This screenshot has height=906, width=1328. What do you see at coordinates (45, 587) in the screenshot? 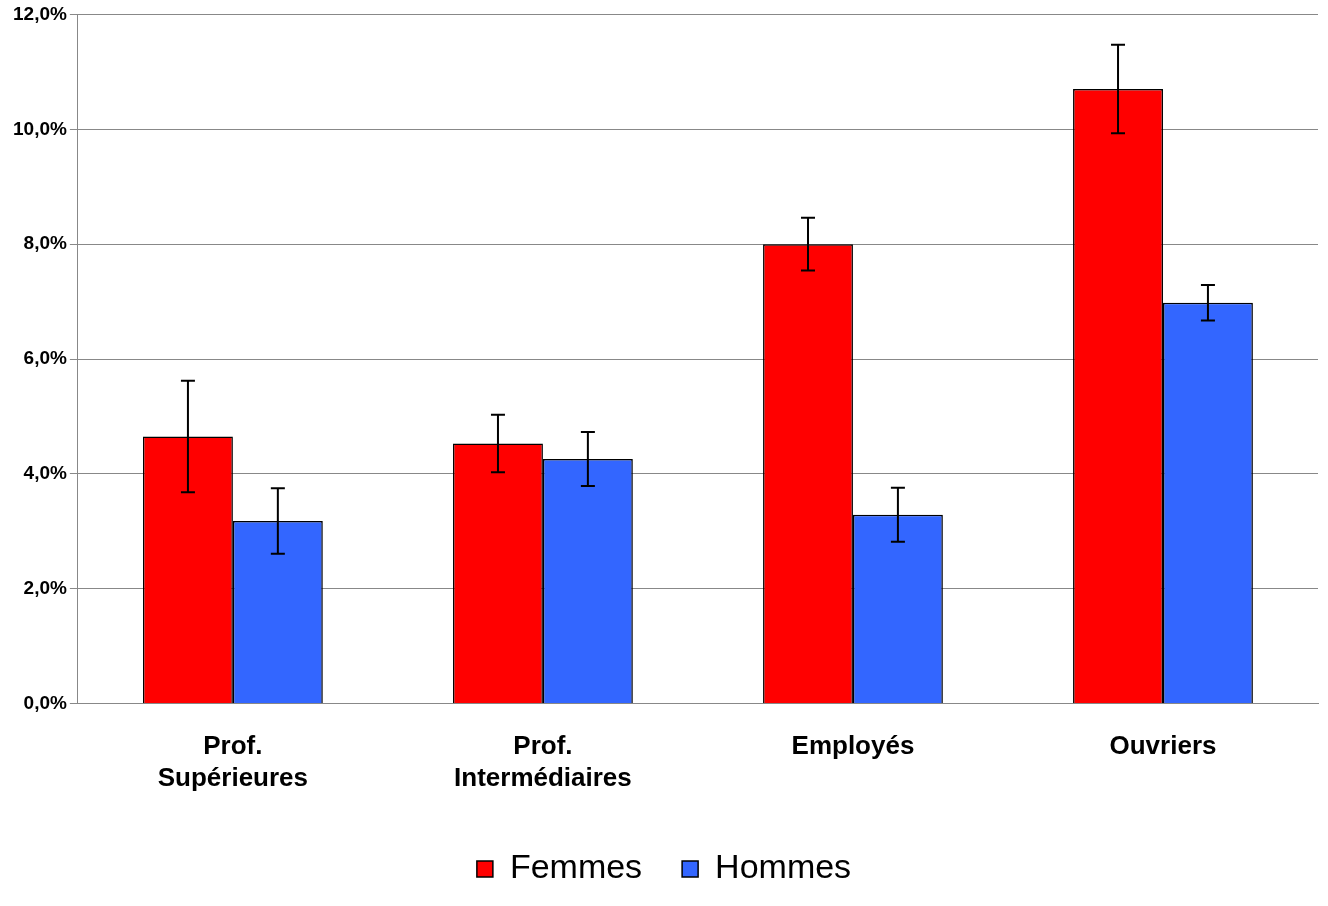
I see `y-tick-label: 2,0%` at bounding box center [45, 587].